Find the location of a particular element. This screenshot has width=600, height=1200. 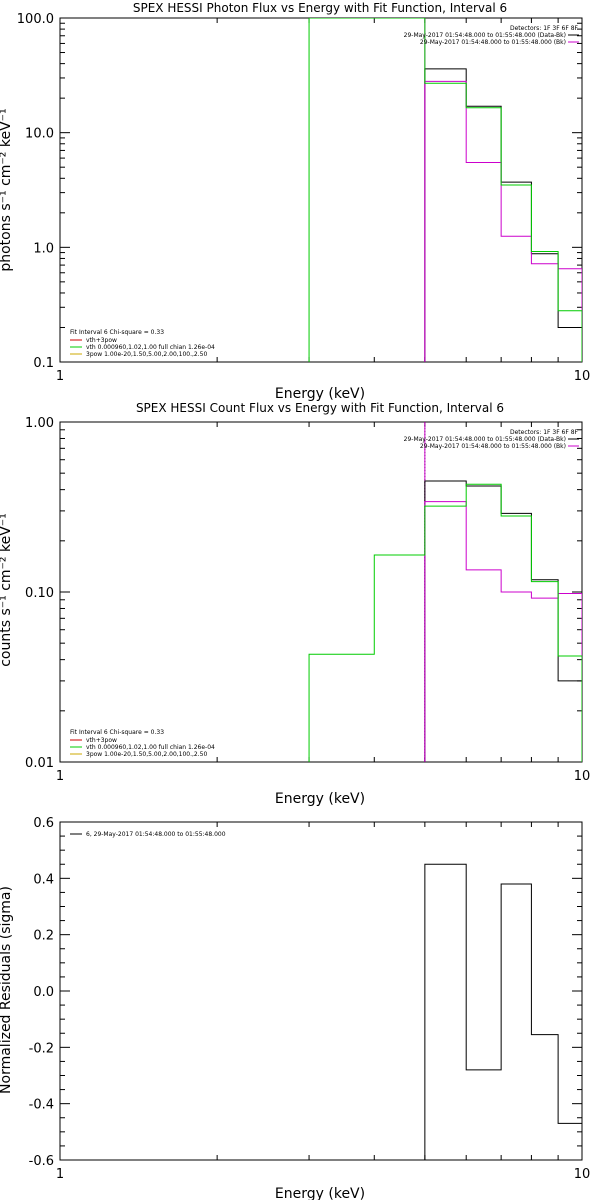

photon-flux-fit-legend-entry: 3pow 1.00e-20,1.50,5.00,2.00,100.,2.50 is located at coordinates (146, 354).